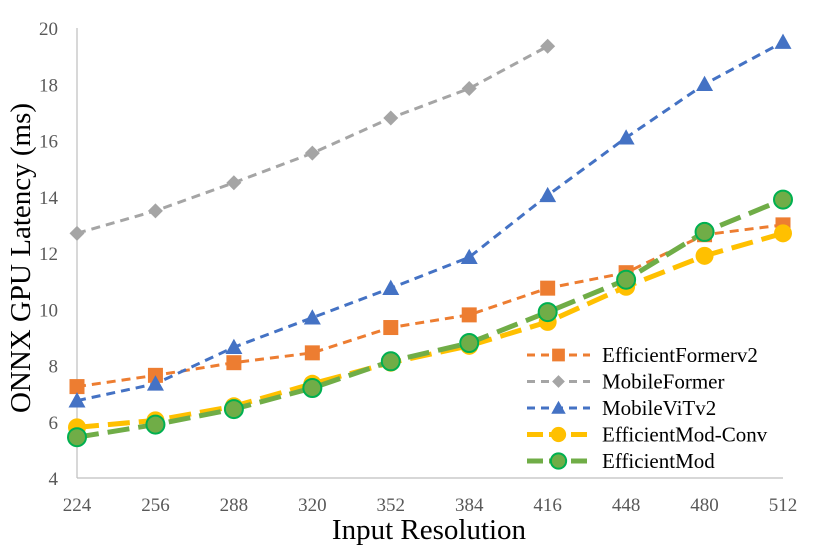 This screenshot has height=549, width=830. I want to click on x-tick-label: 320, so click(312, 505).